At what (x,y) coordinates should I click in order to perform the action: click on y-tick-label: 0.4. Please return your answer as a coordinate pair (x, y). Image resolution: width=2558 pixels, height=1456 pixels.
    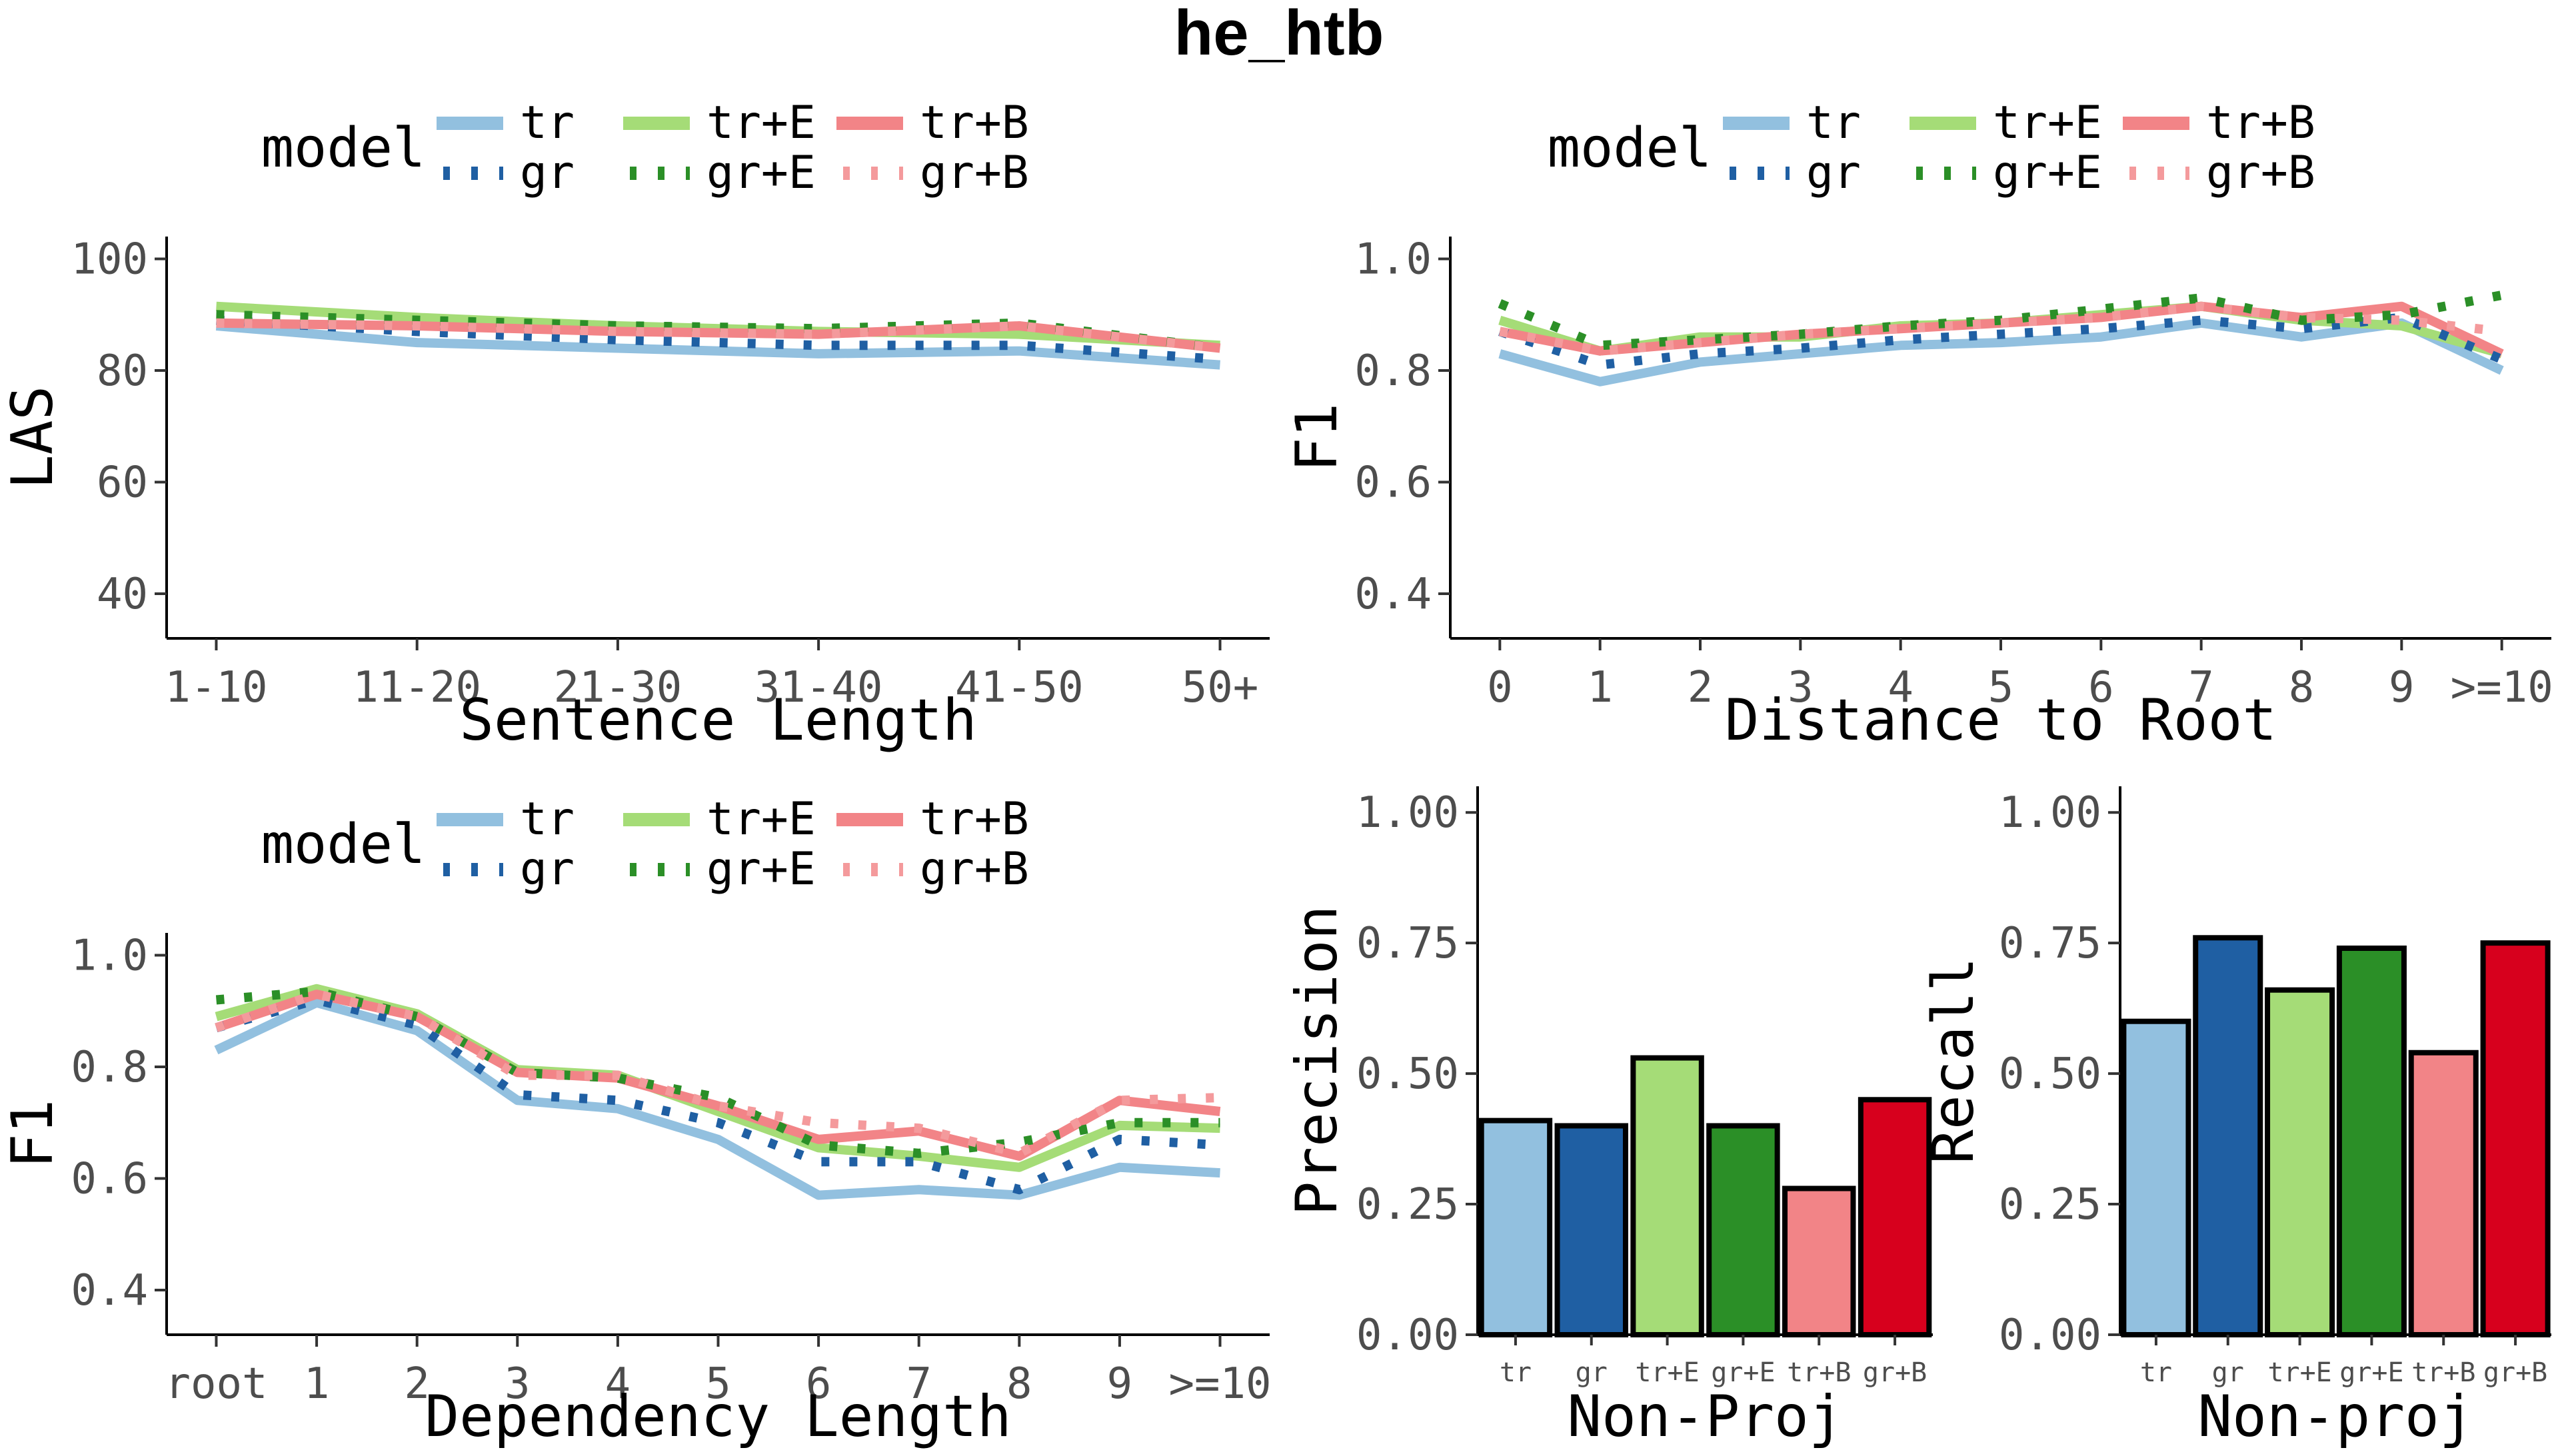
    Looking at the image, I should click on (110, 1290).